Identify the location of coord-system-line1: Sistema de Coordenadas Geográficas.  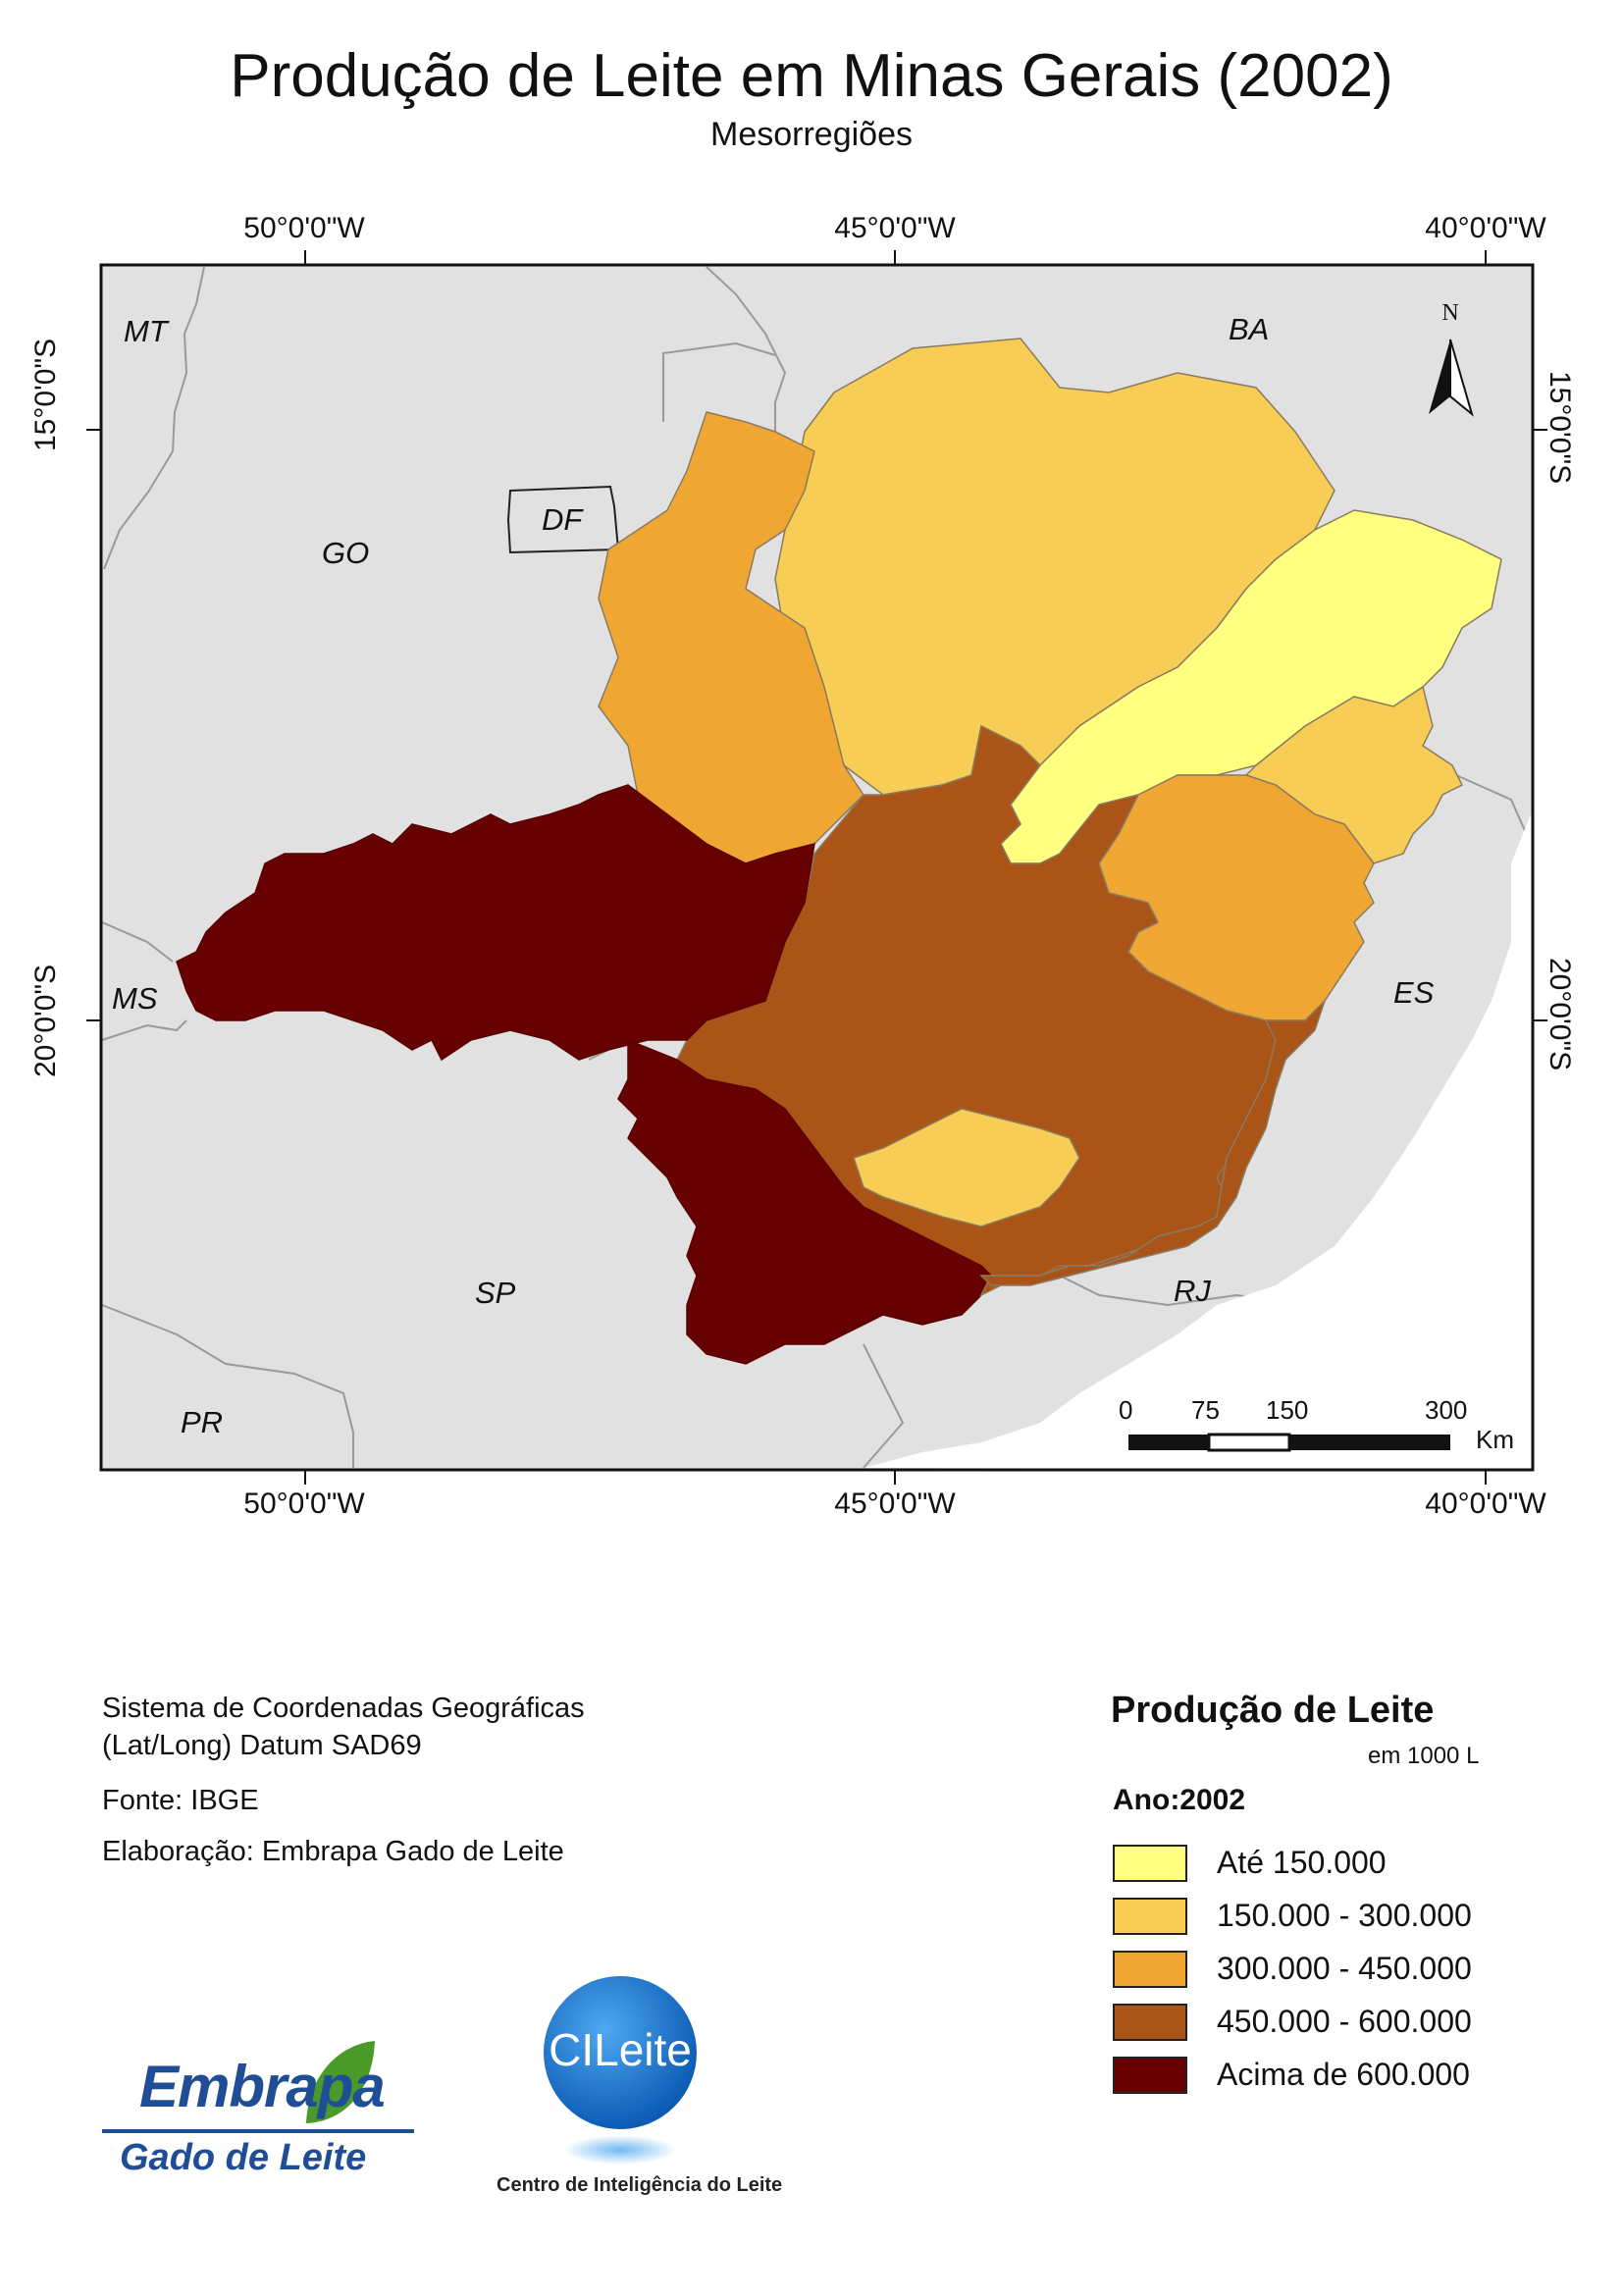
(343, 1708).